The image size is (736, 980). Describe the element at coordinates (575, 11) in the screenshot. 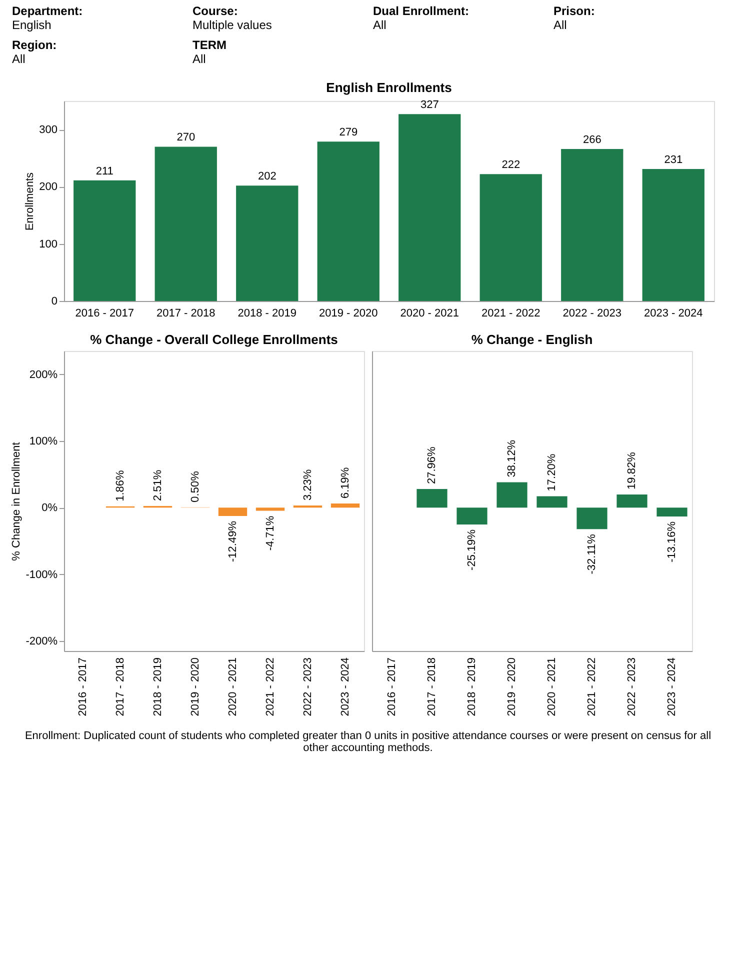

I see `text: Prison:` at that location.